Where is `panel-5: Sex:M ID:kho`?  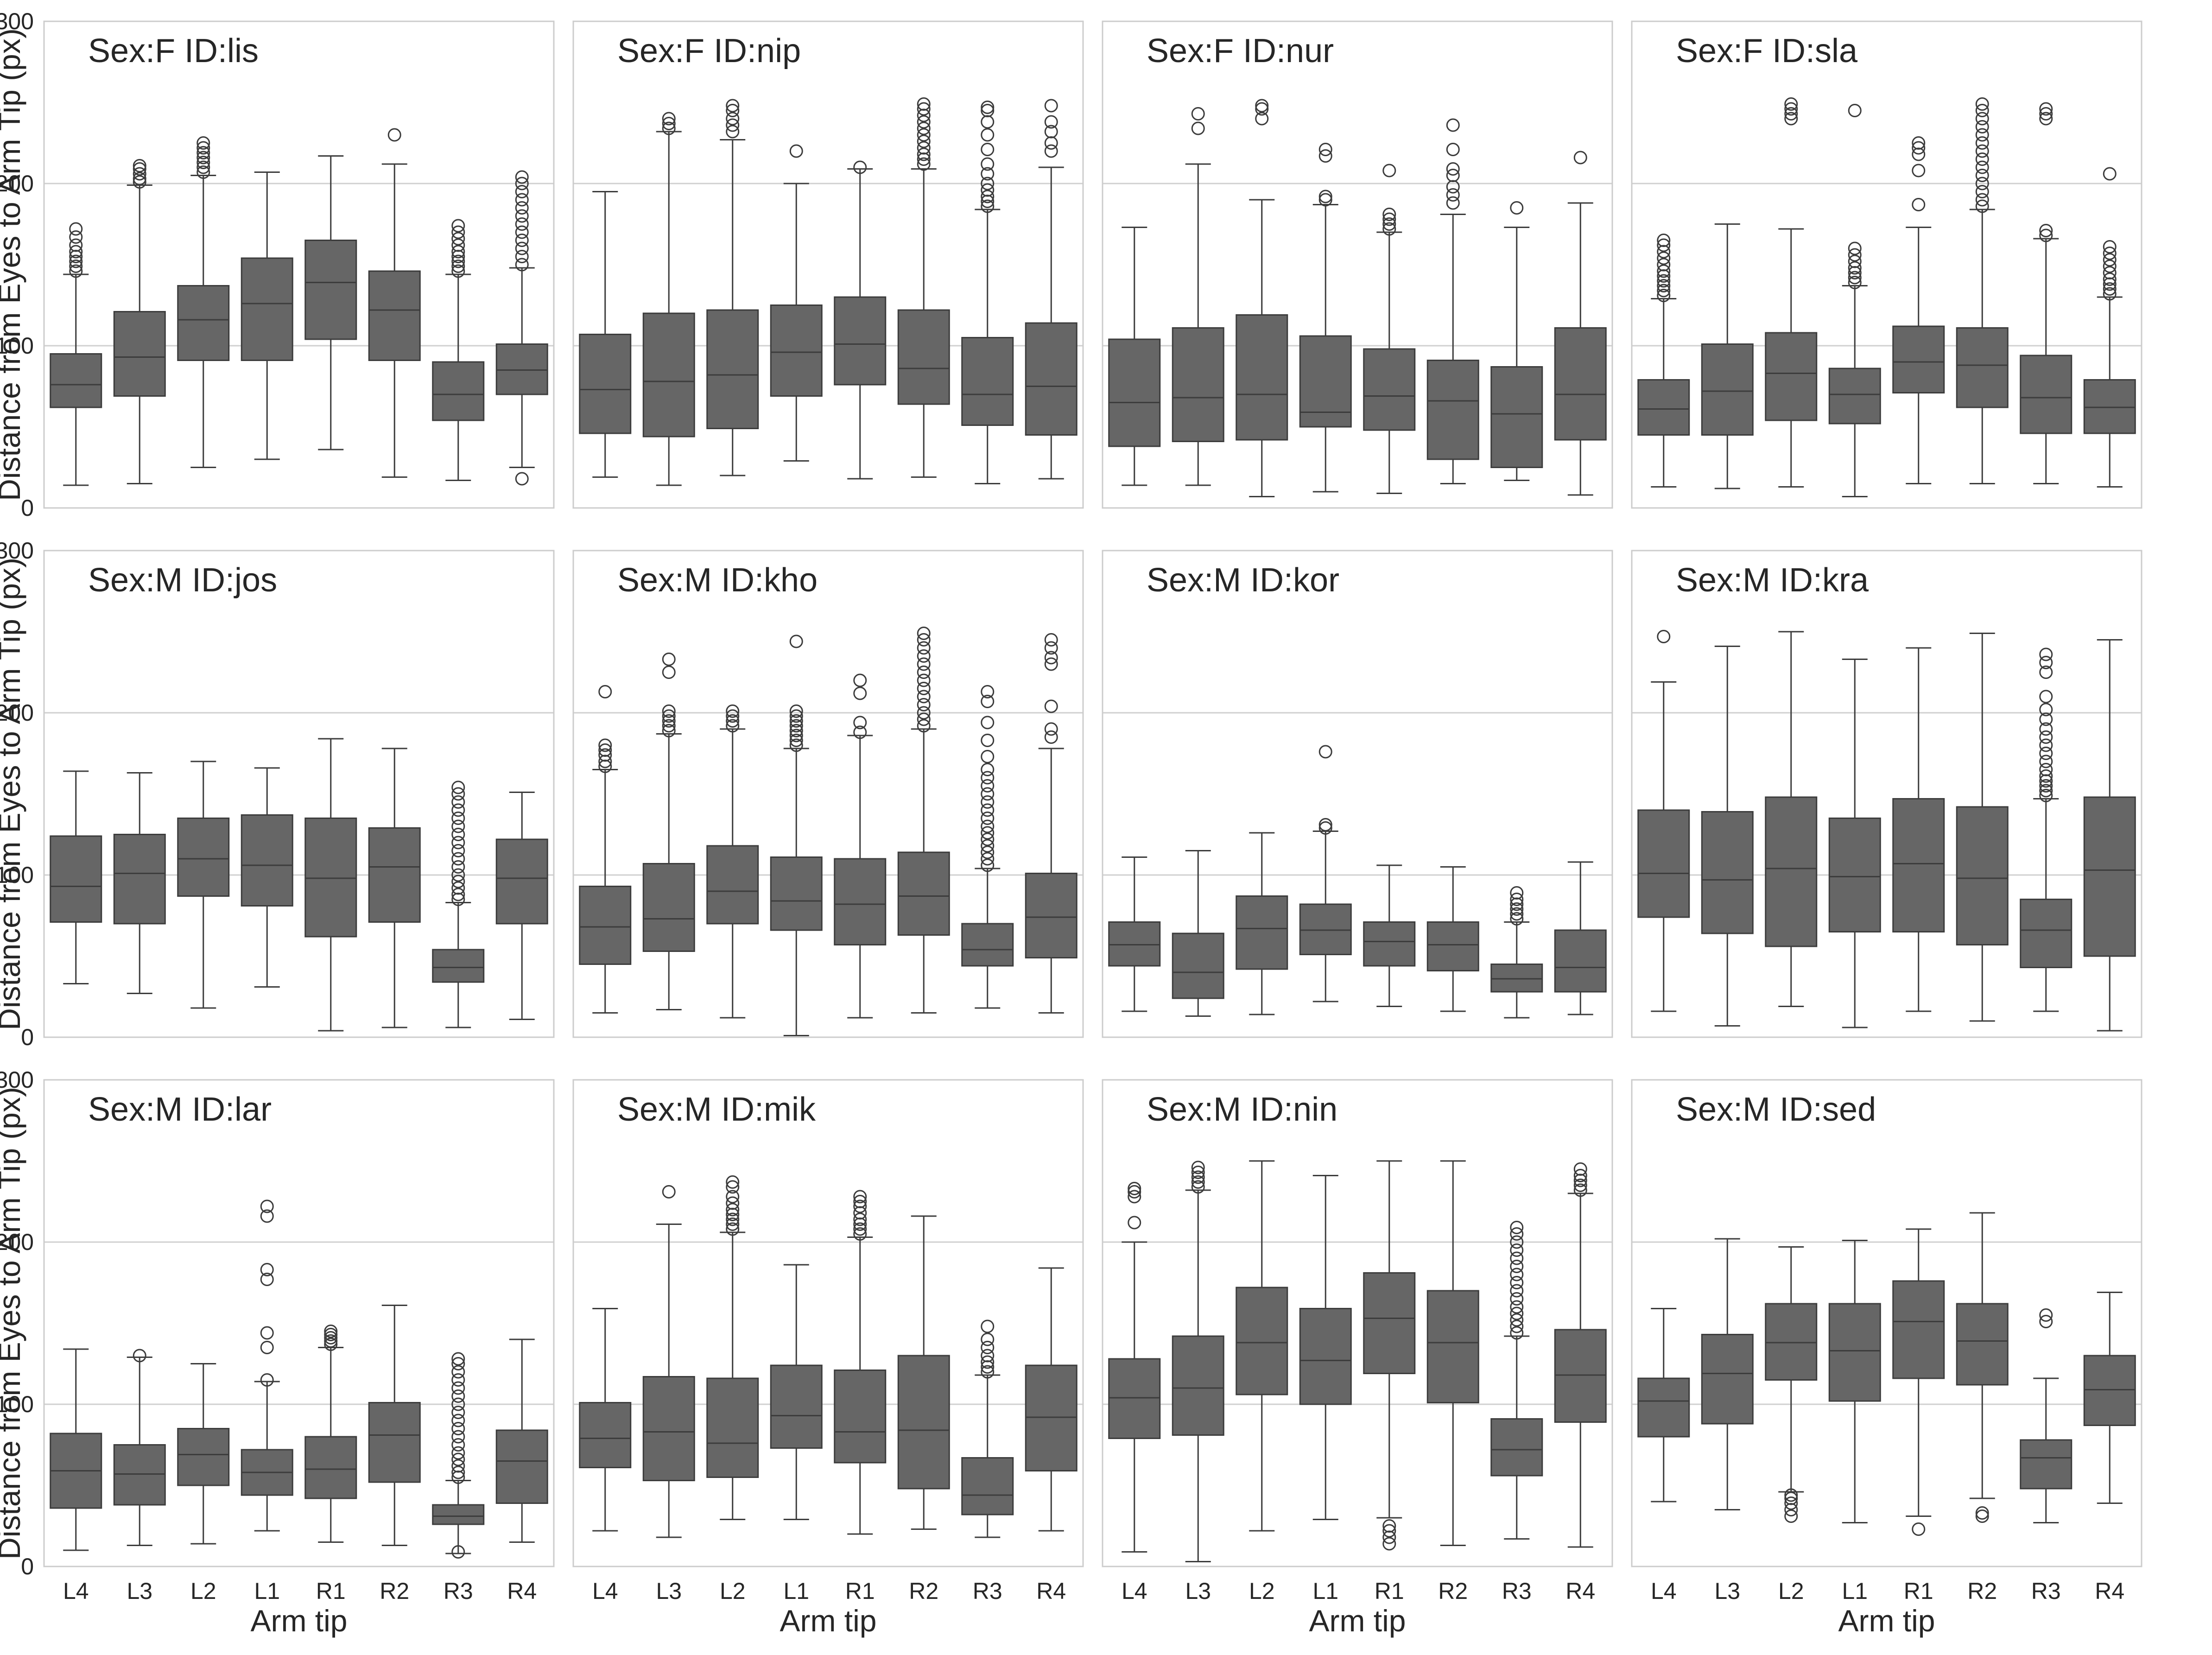 panel-5: Sex:M ID:kho is located at coordinates (828, 794).